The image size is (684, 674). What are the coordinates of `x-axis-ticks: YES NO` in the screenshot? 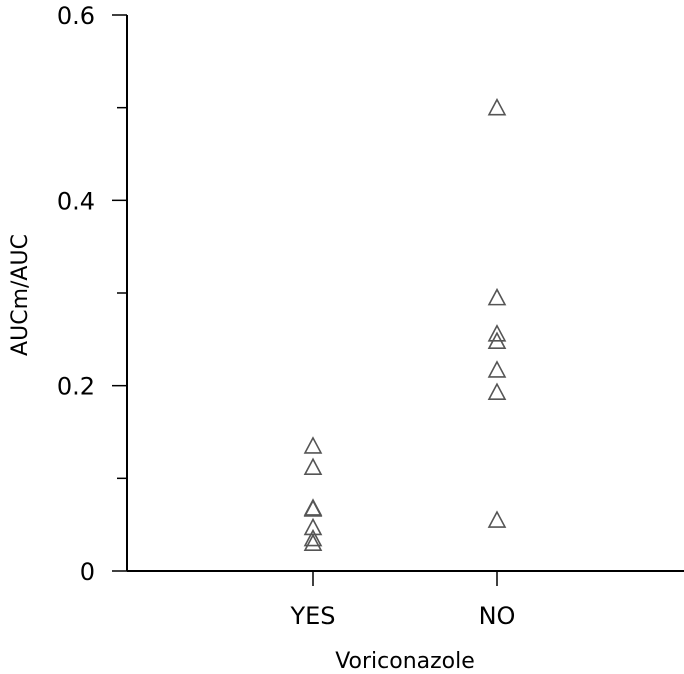 It's located at (402, 600).